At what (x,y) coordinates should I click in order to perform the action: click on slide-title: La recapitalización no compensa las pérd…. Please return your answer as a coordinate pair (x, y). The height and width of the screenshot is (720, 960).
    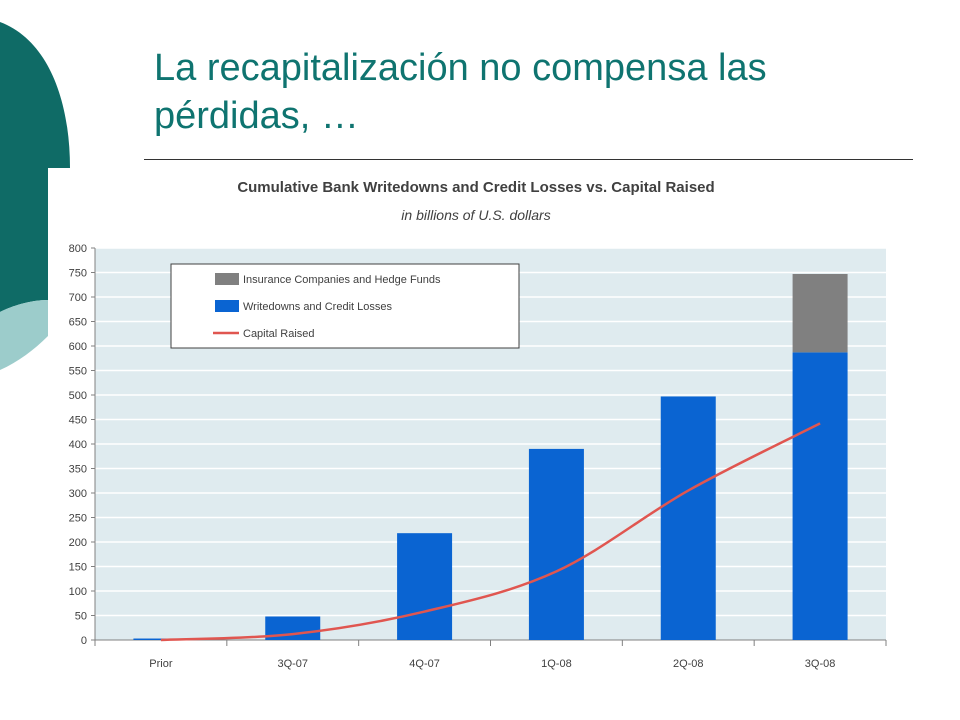
    Looking at the image, I should click on (460, 92).